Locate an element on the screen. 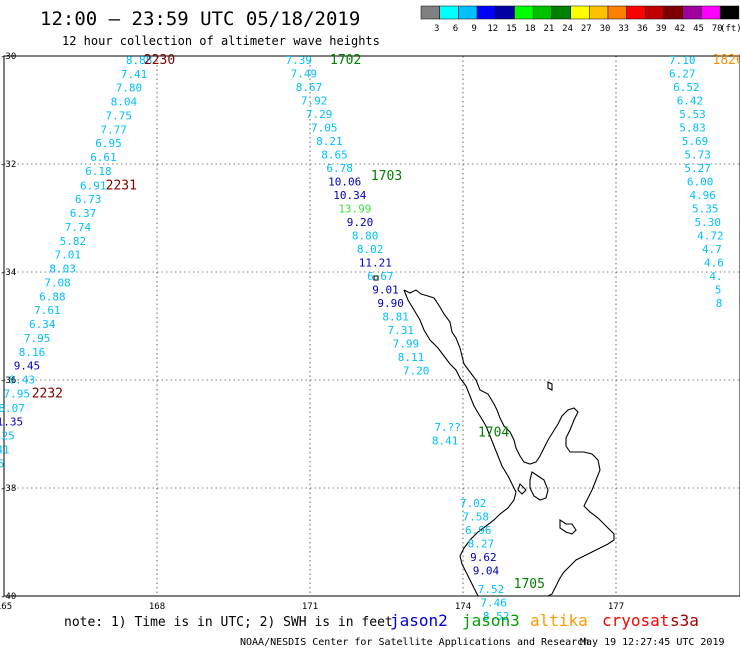 The height and width of the screenshot is (650, 740). map-title: 12:00 – 23:59 UTC 05/18/2019 is located at coordinates (200, 19).